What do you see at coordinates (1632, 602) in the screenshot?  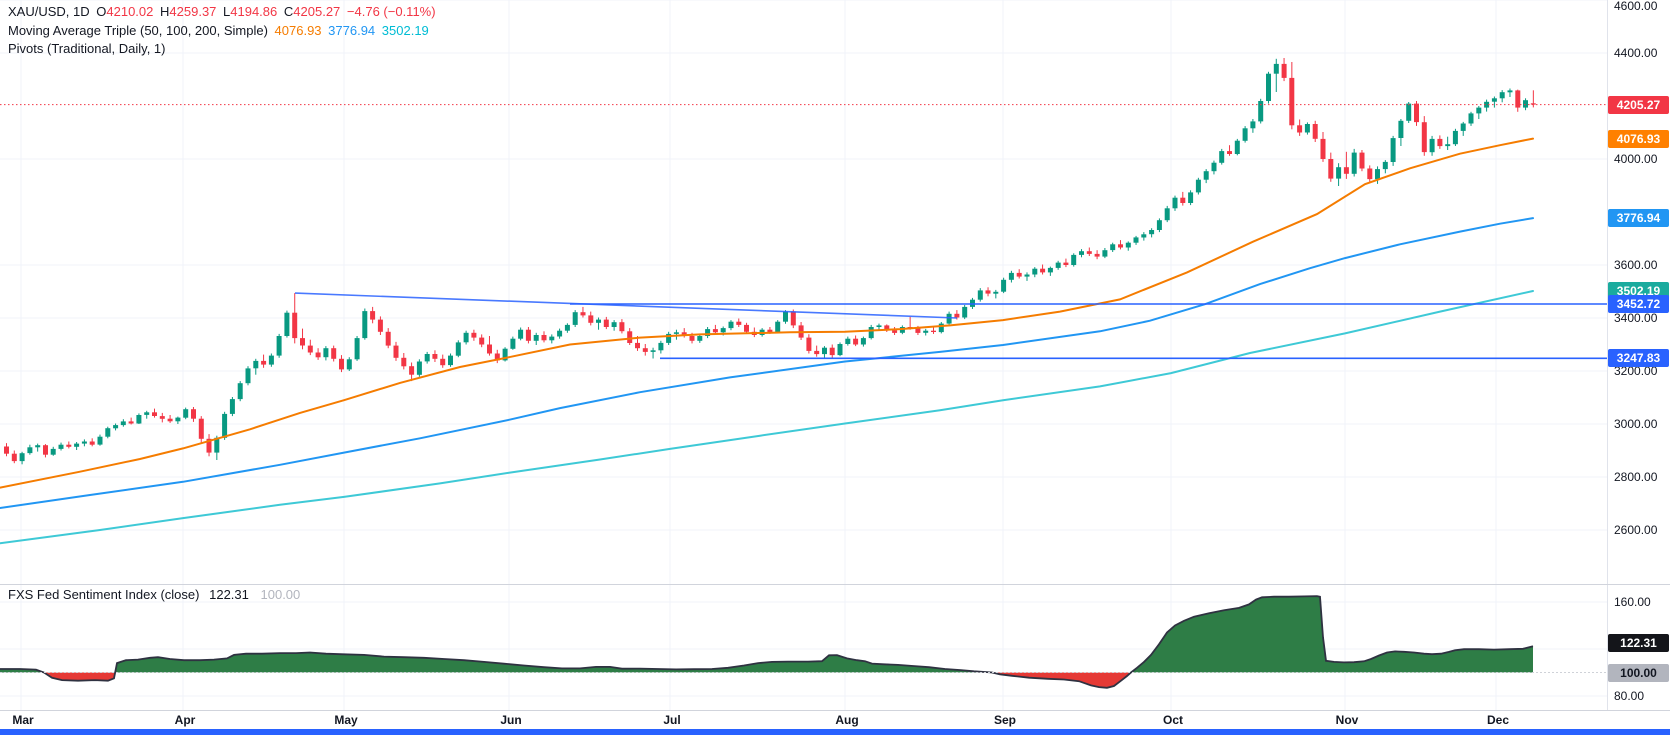 I see `price-tick-label: 160.00` at bounding box center [1632, 602].